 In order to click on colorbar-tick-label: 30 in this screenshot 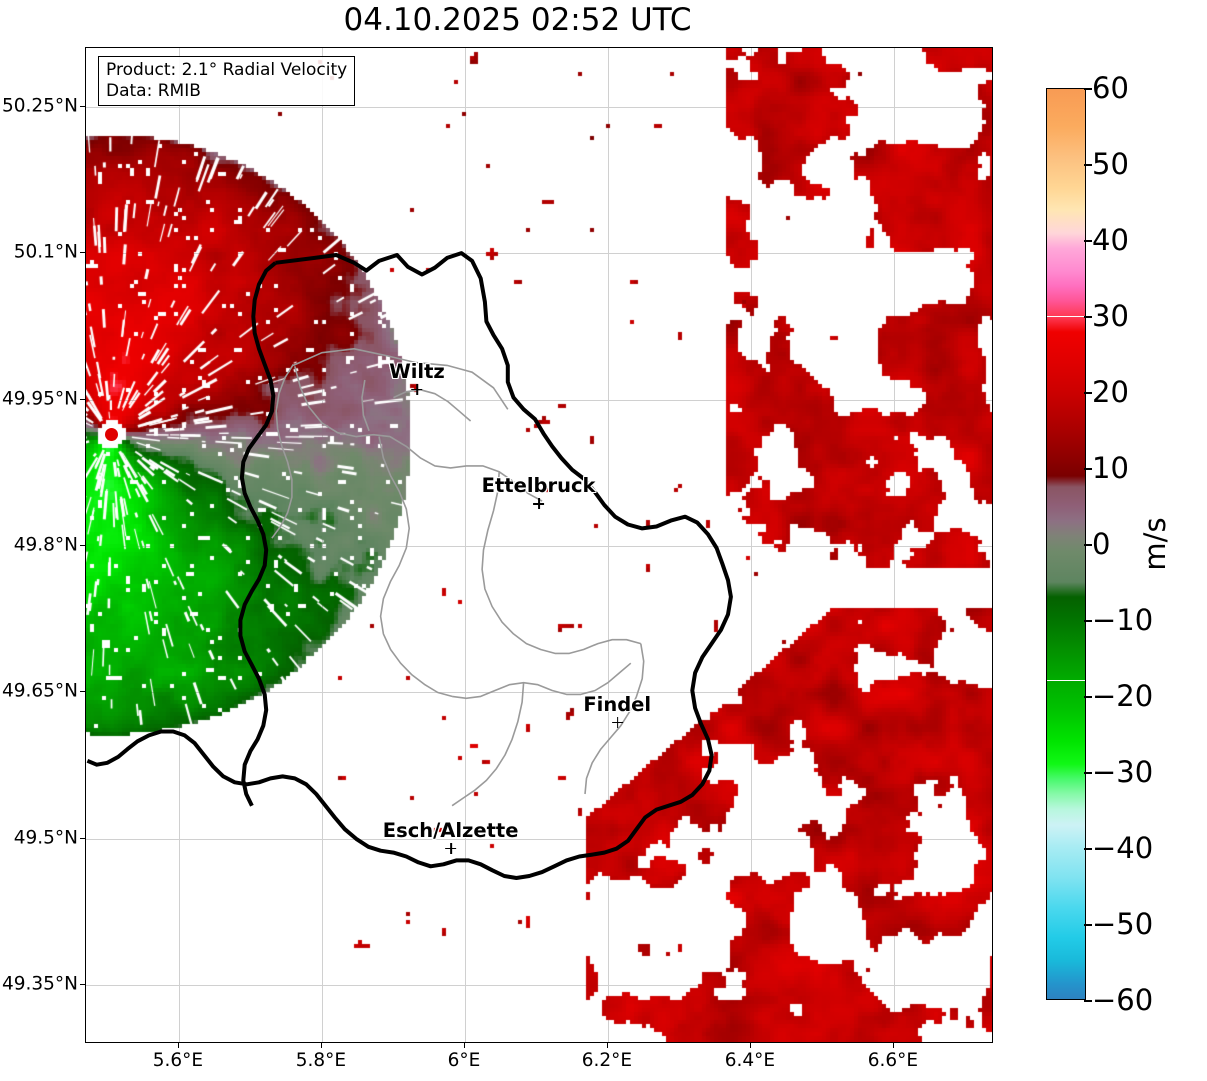, I will do `click(1110, 316)`.